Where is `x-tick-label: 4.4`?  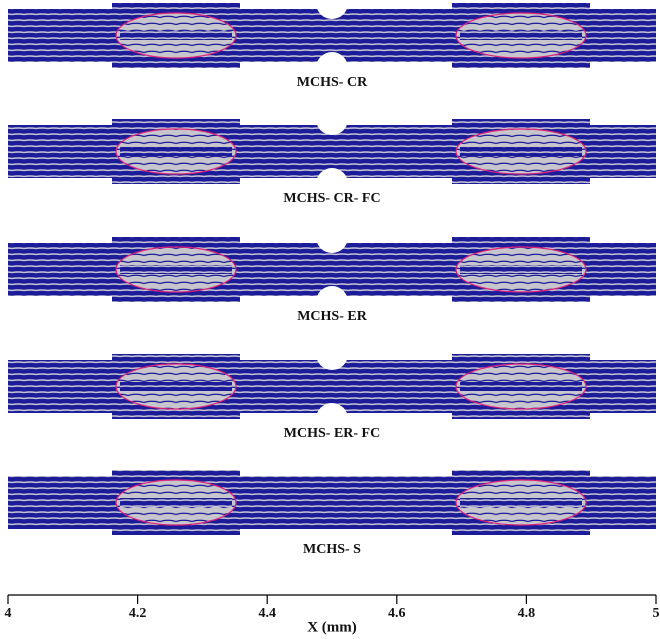 x-tick-label: 4.4 is located at coordinates (267, 613).